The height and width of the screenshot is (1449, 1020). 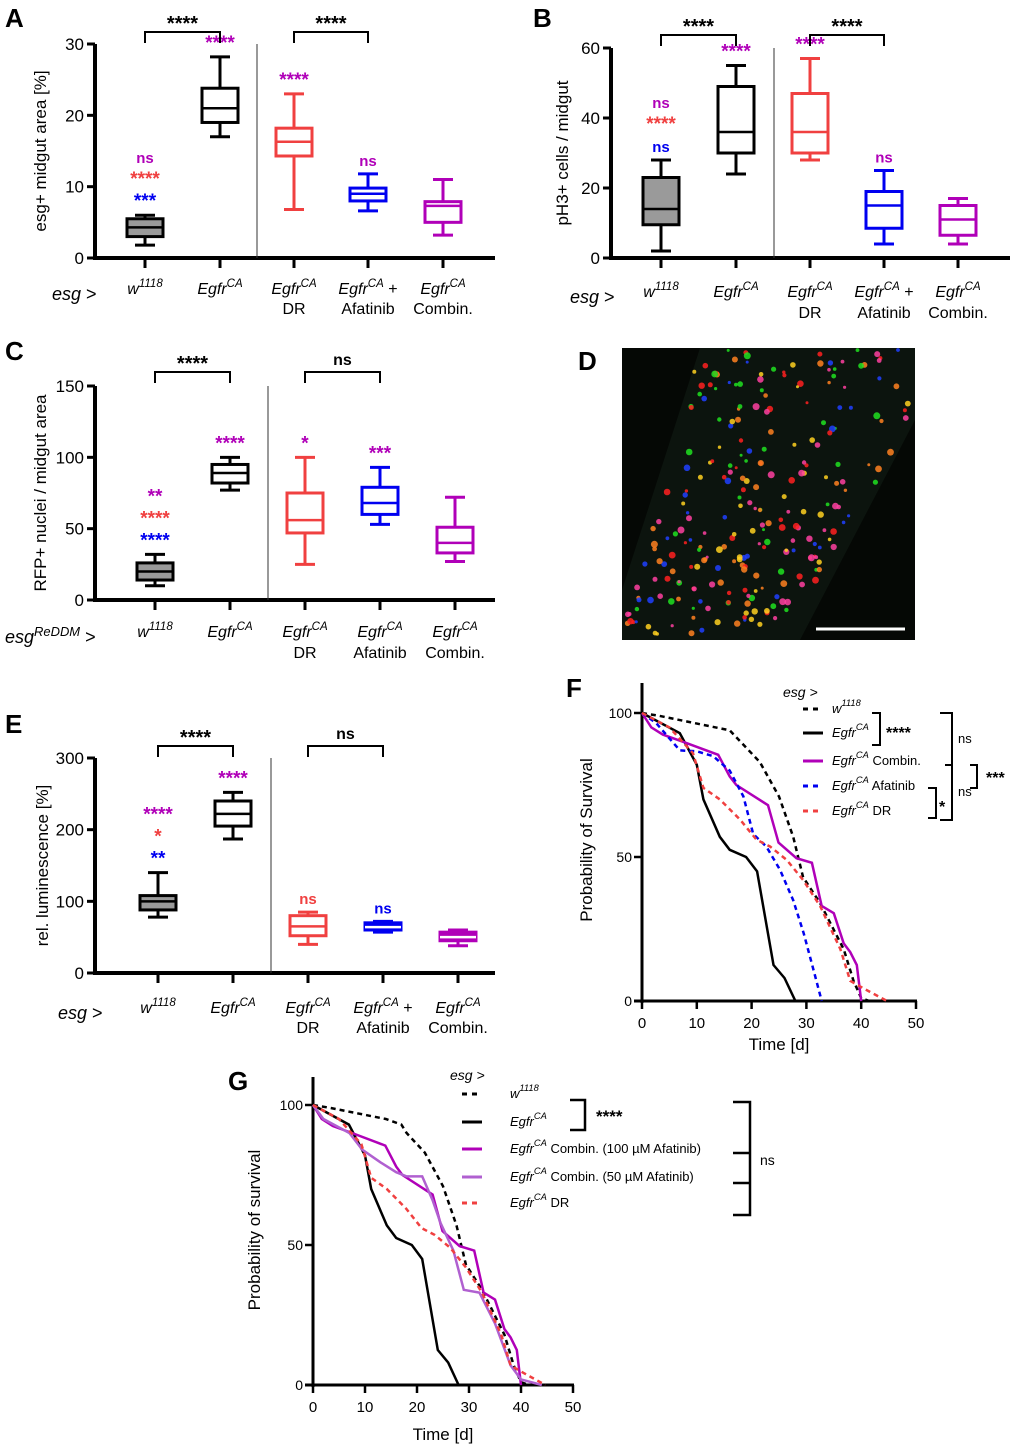 What do you see at coordinates (642, 1023) in the screenshot?
I see `x-tick-label: 0` at bounding box center [642, 1023].